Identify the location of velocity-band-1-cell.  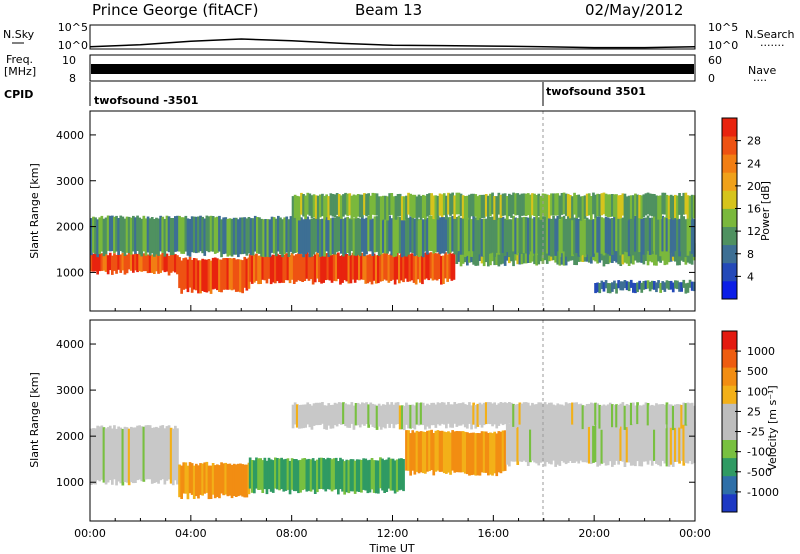
(213, 479).